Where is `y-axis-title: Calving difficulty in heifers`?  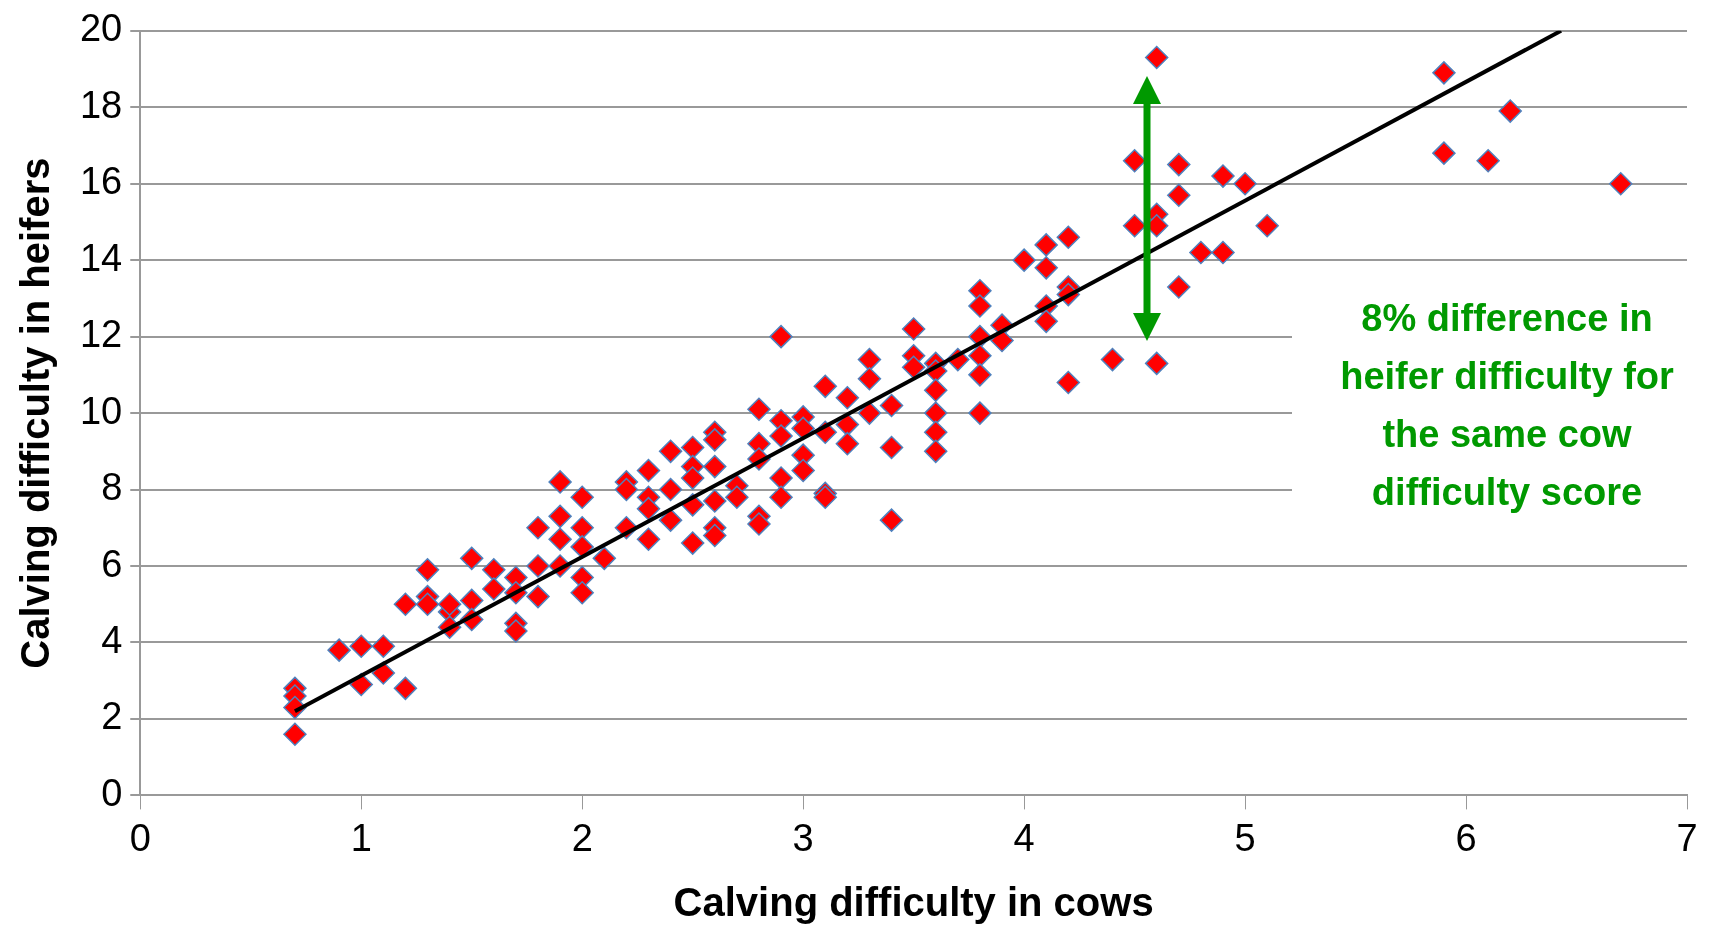
y-axis-title: Calving difficulty in heifers is located at coordinates (35, 413).